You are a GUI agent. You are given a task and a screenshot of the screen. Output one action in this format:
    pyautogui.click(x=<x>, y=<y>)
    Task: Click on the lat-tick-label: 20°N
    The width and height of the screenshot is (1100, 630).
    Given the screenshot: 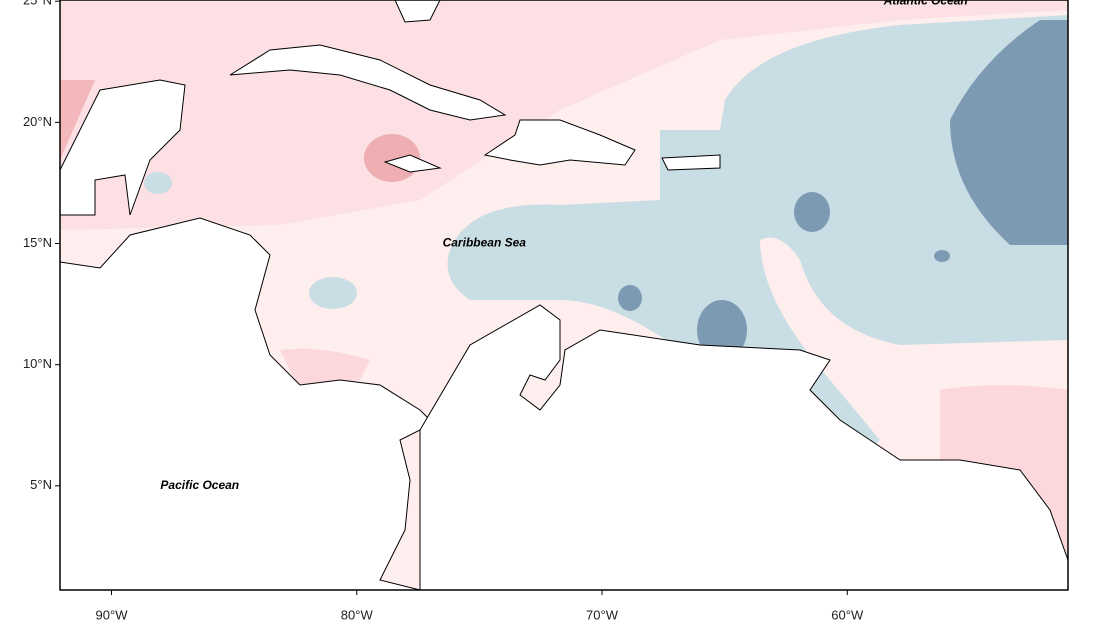 What is the action you would take?
    pyautogui.click(x=37, y=121)
    